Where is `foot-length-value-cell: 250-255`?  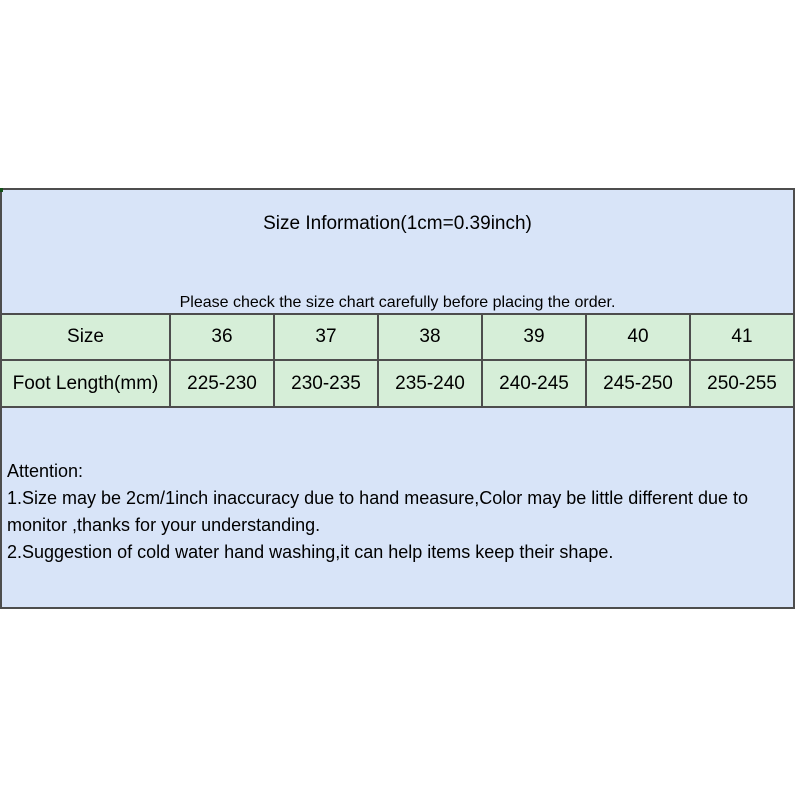
foot-length-value-cell: 250-255 is located at coordinates (741, 383).